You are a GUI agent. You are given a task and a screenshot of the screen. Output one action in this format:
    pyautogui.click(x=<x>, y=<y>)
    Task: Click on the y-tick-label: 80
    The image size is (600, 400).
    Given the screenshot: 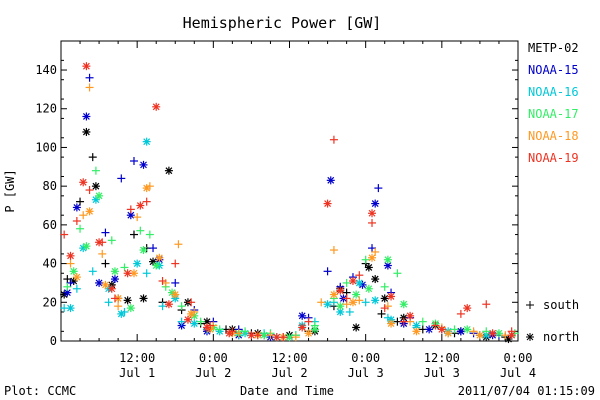 What is the action you would take?
    pyautogui.click(x=50, y=186)
    